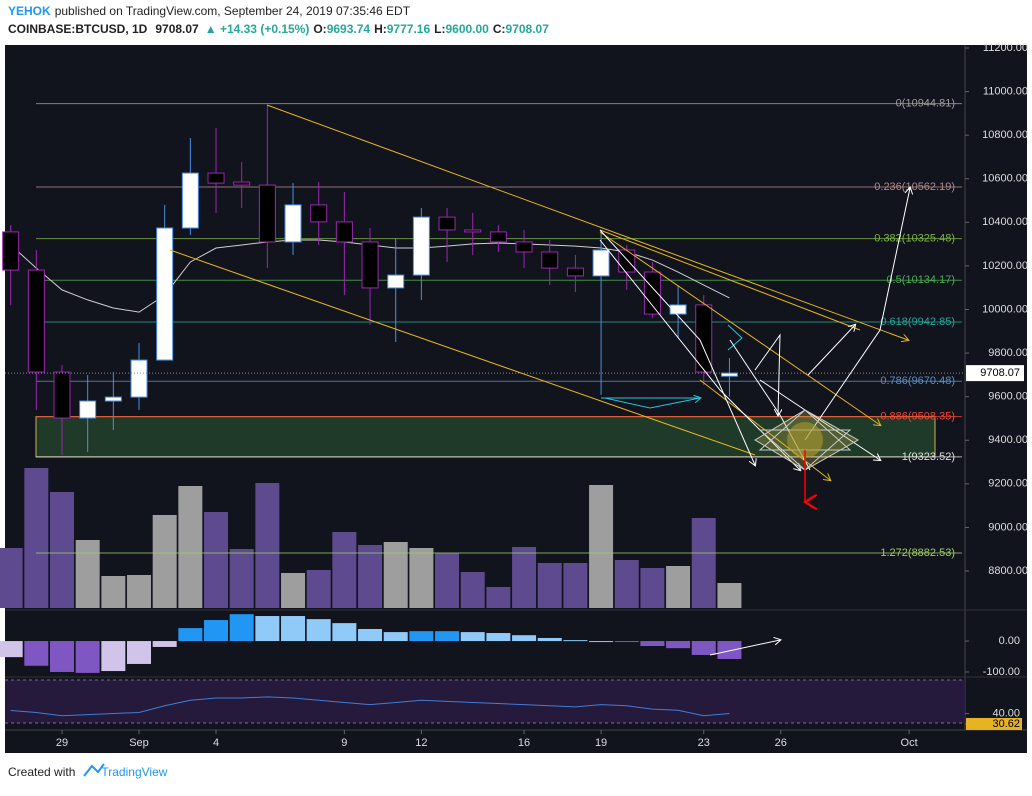 The width and height of the screenshot is (1032, 796). What do you see at coordinates (349, 29) in the screenshot?
I see `ohlc-value: 9693.74` at bounding box center [349, 29].